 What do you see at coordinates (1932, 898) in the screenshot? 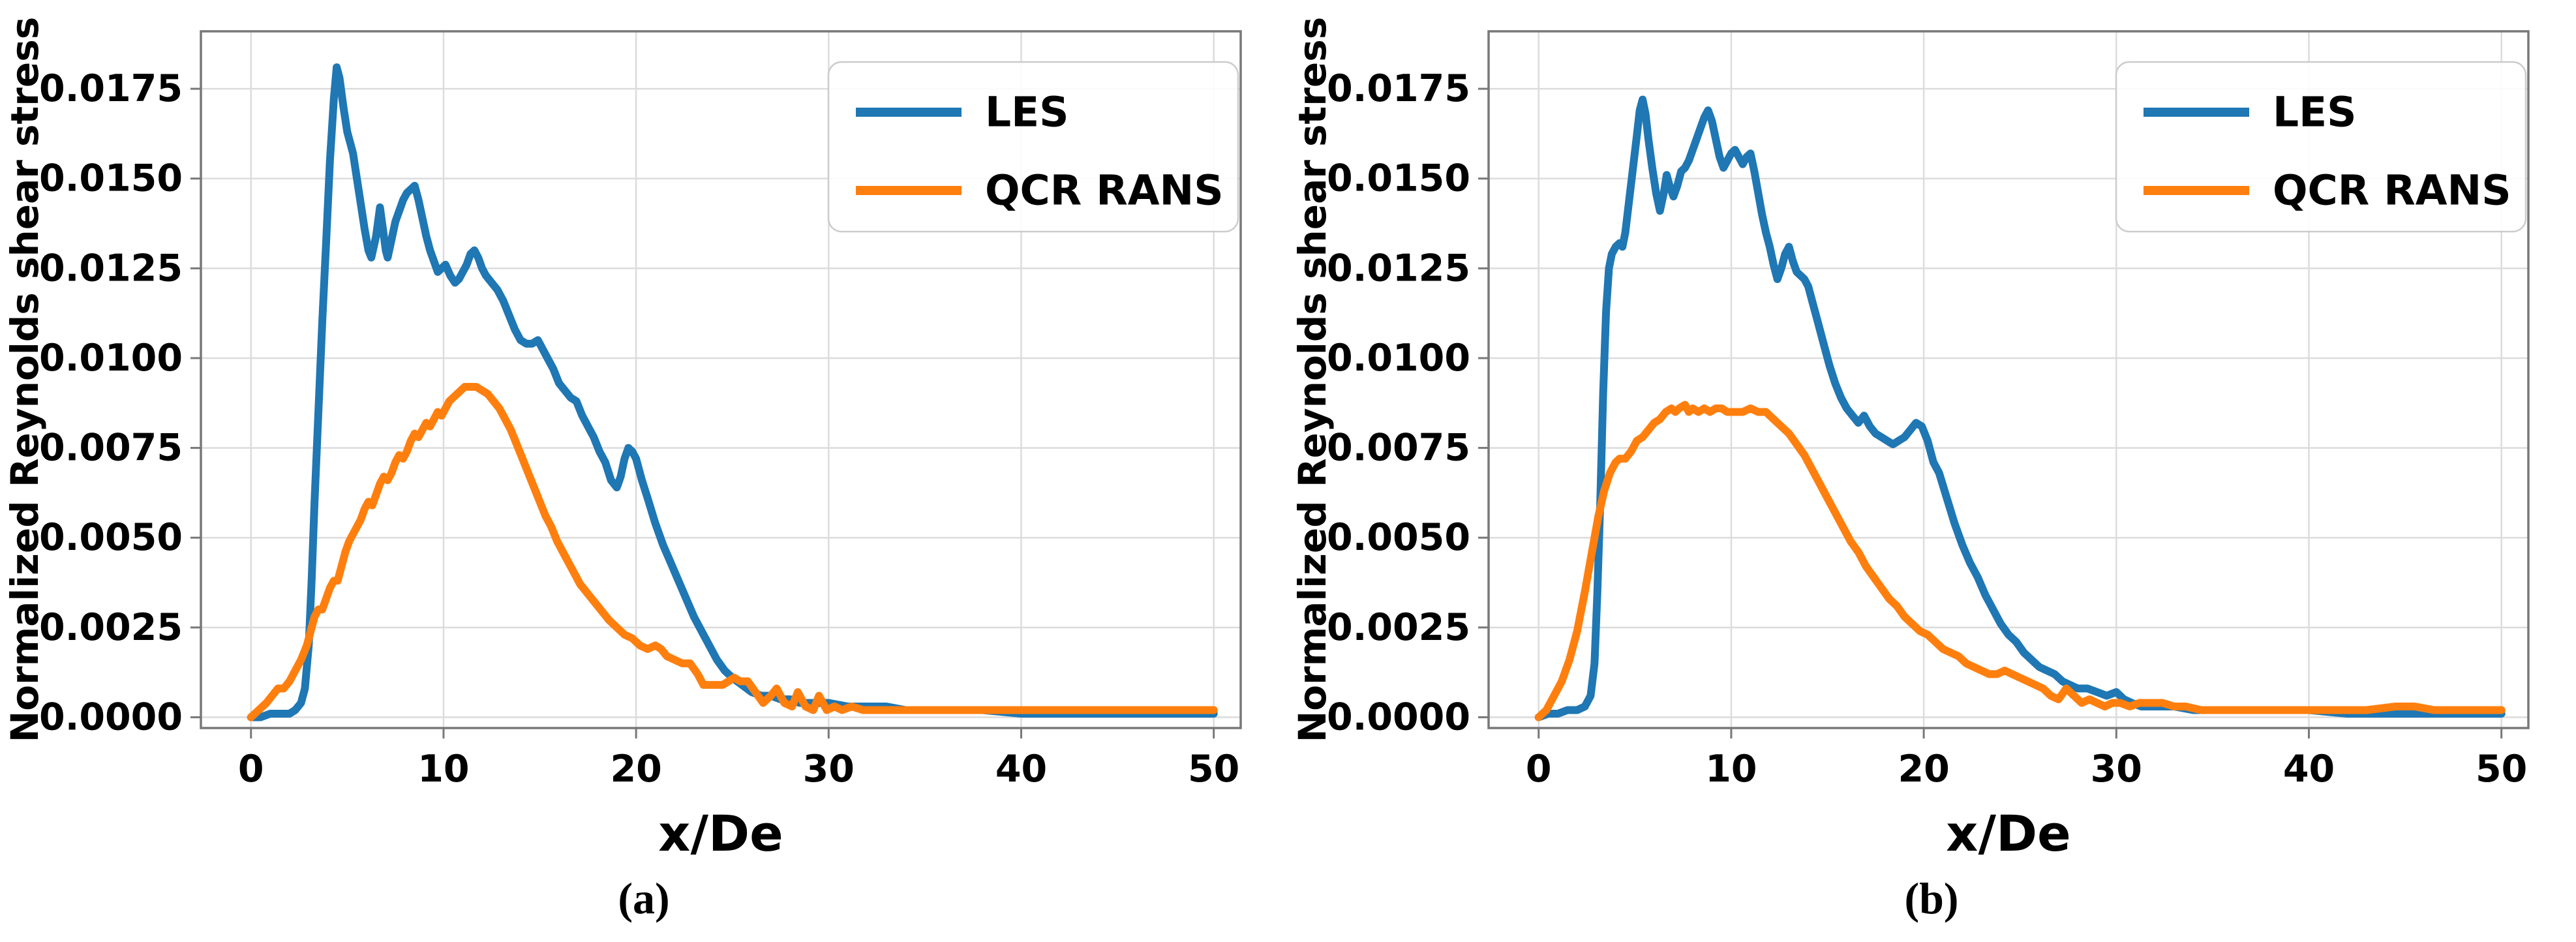
I see `caption-b: (b)` at bounding box center [1932, 898].